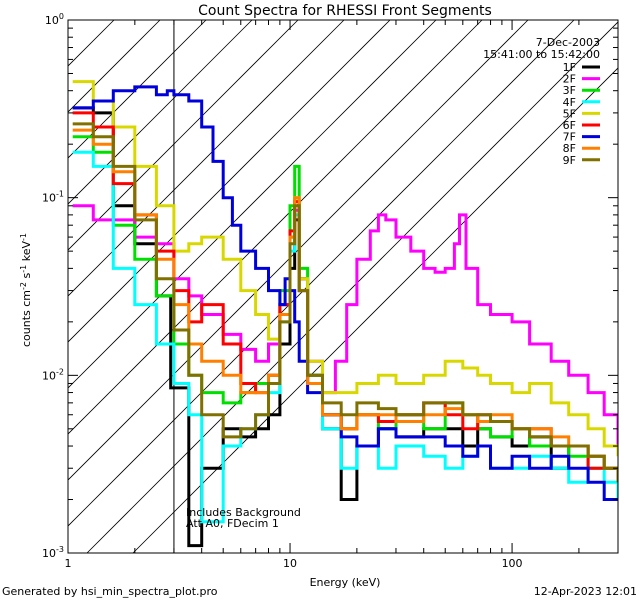  What do you see at coordinates (53, 197) in the screenshot?
I see `y-tick-label: 10⁻¹` at bounding box center [53, 197].